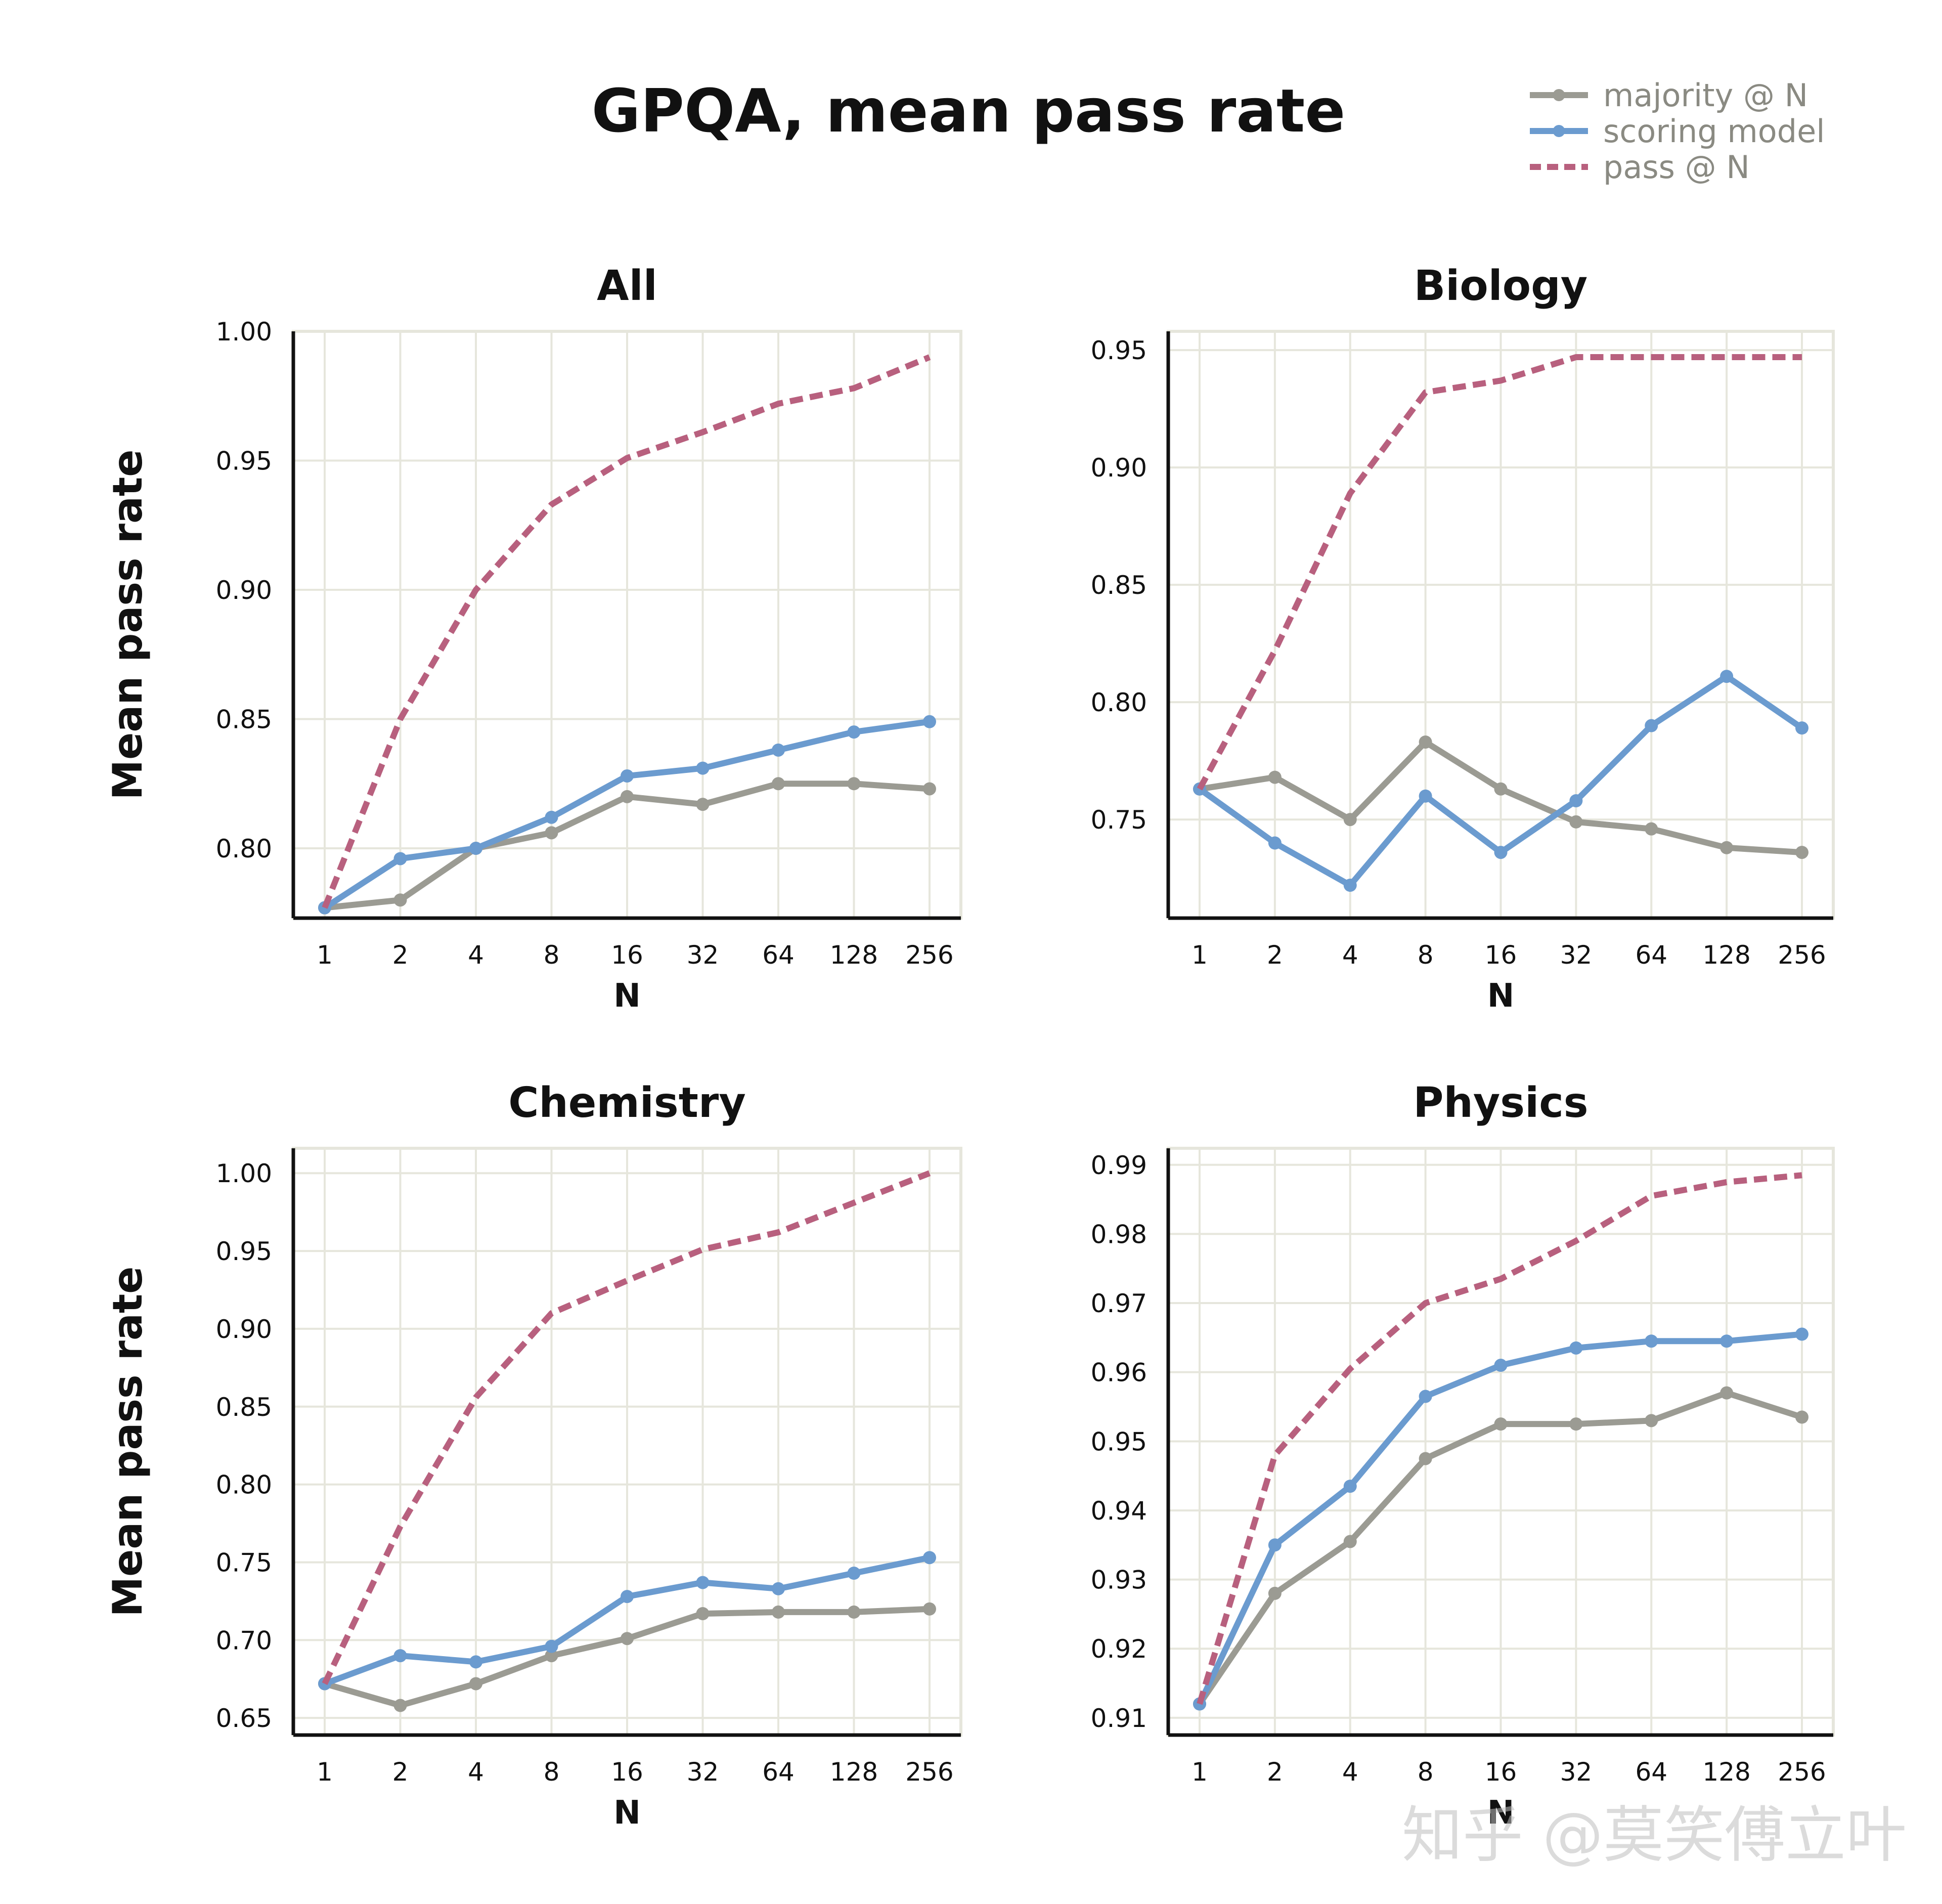 This screenshot has height=1904, width=1942. What do you see at coordinates (1669, 96) in the screenshot?
I see `legend-item-majority-n: majority @ N` at bounding box center [1669, 96].